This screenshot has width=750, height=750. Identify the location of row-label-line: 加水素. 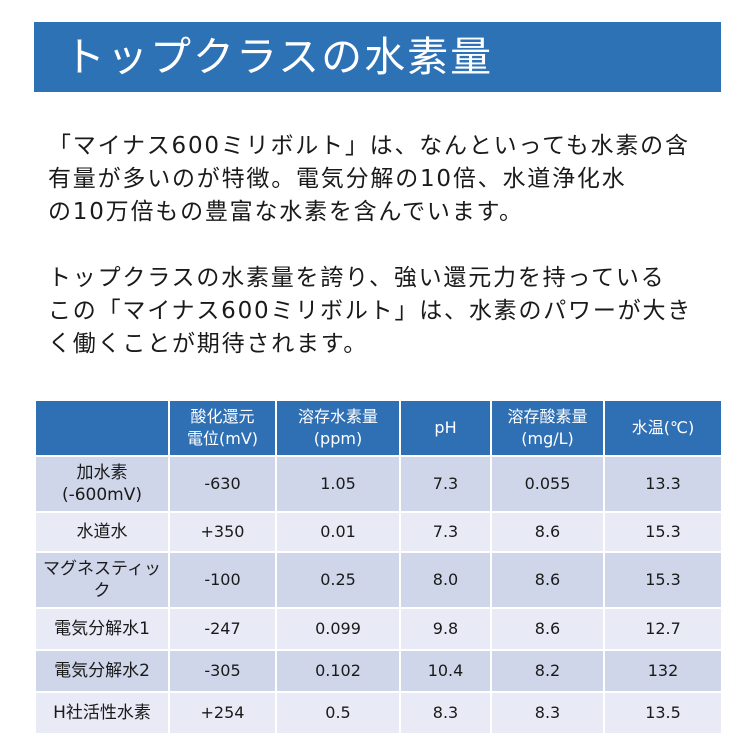
(102, 473).